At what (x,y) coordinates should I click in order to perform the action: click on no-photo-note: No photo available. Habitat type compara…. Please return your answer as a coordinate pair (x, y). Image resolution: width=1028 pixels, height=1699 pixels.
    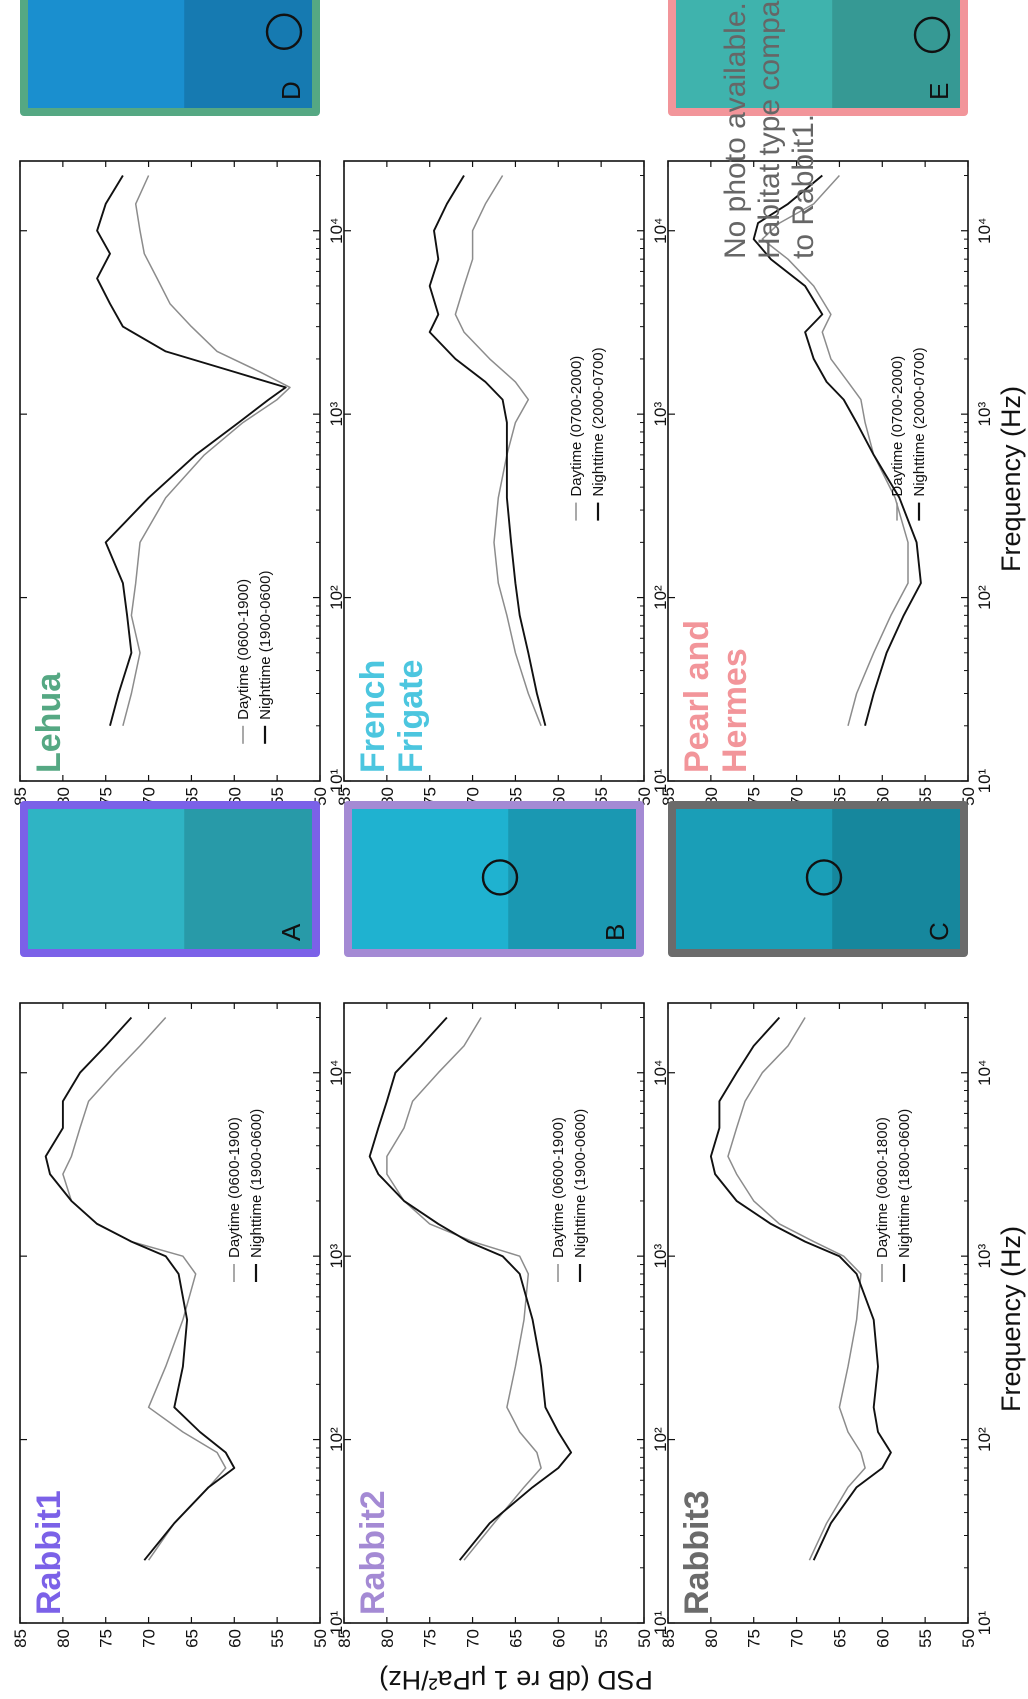
    Looking at the image, I should click on (769, 129).